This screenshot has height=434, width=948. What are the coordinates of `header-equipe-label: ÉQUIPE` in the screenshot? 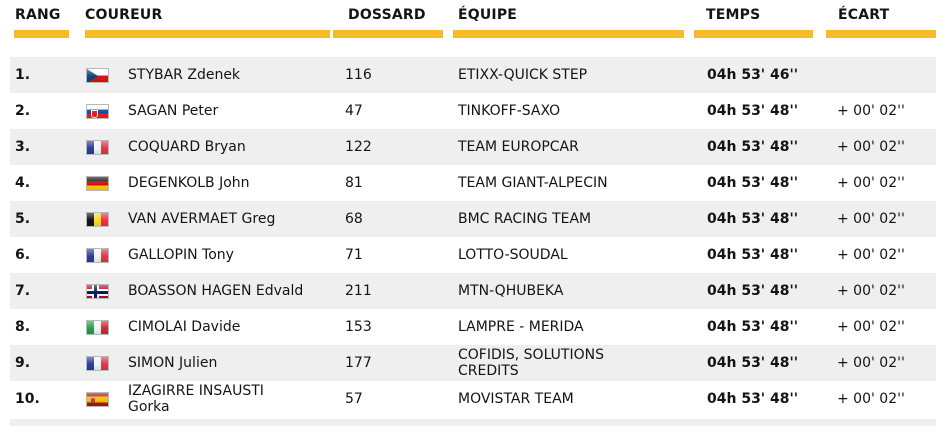 It's located at (488, 15).